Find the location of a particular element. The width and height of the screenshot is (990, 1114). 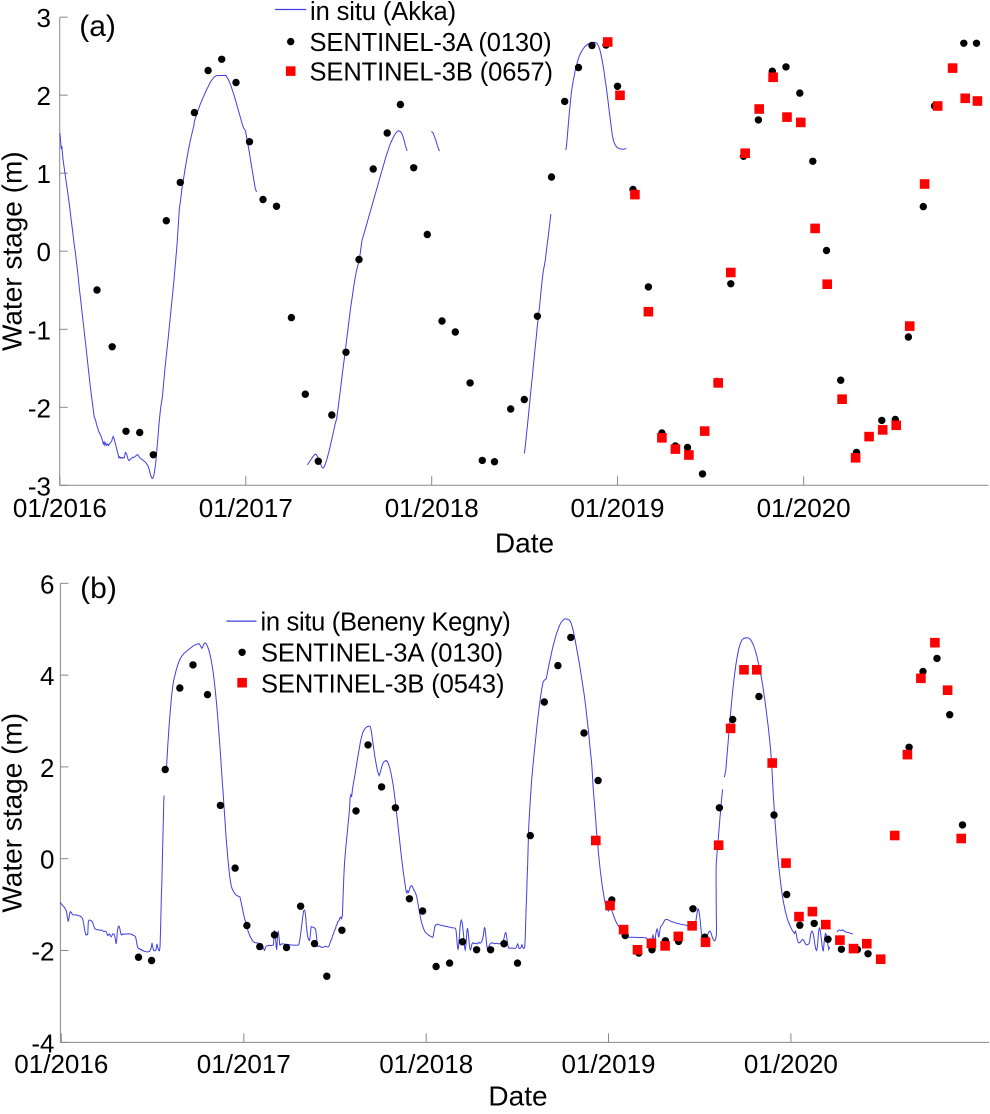

svg-text: SENTINEL-3B (0657) is located at coordinates (431, 73).